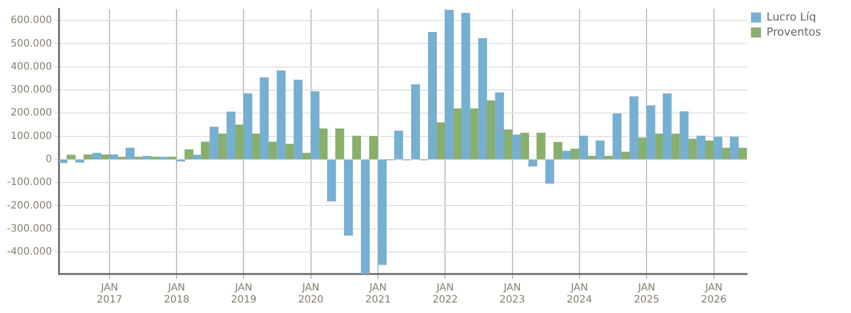 Image resolution: width=851 pixels, height=313 pixels. Describe the element at coordinates (713, 294) in the screenshot. I see `x-tick-label: JAN 2026` at that location.